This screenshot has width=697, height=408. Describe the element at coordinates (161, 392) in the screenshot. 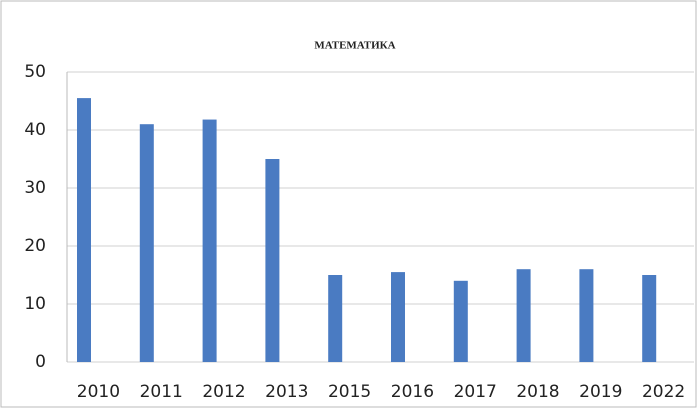

I see `x-tick-label: 2011` at that location.